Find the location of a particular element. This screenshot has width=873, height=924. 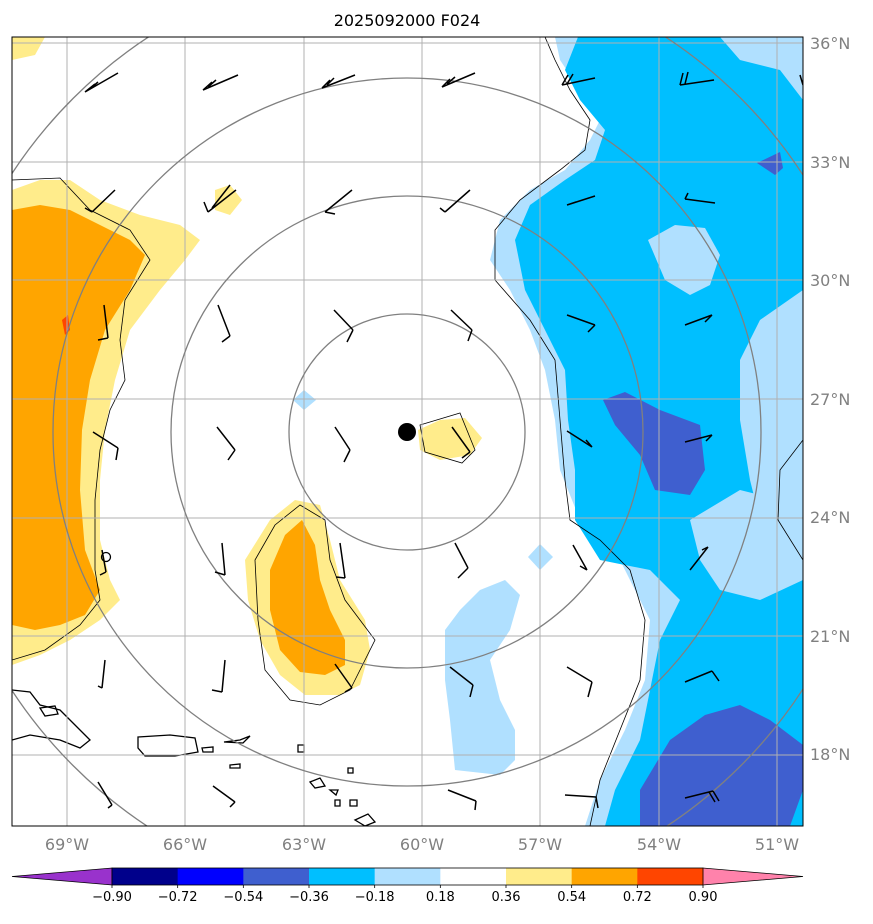

colorbar-tick-label: 0.90 is located at coordinates (703, 897).